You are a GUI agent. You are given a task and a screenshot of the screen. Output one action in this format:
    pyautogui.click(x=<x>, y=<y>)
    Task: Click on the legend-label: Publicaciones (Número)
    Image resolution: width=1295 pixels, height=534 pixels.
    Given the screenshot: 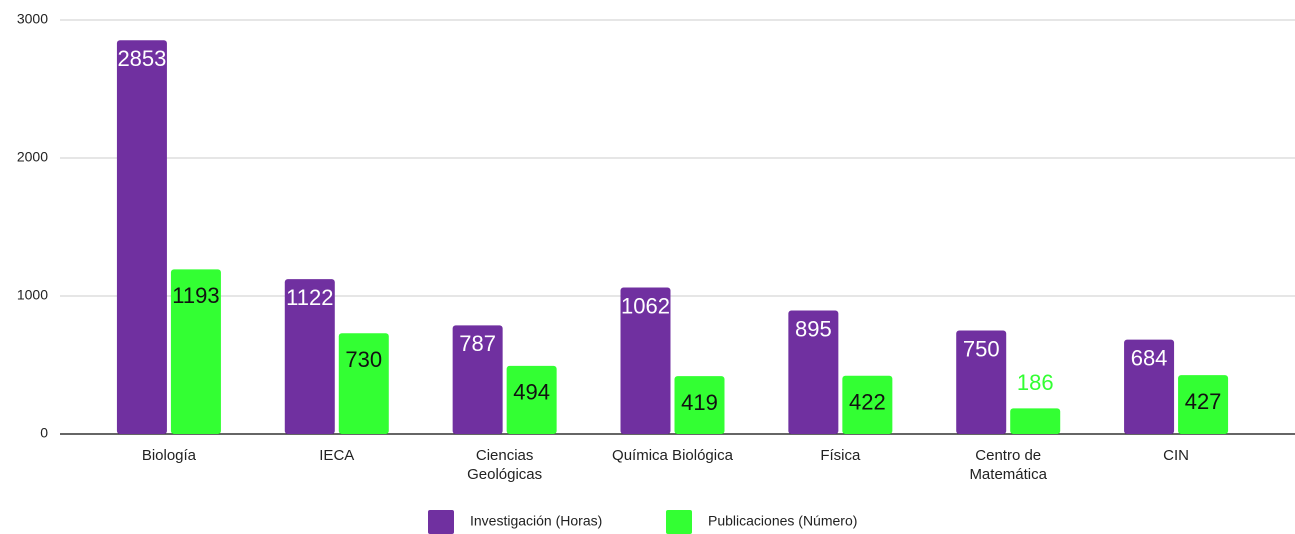 What is the action you would take?
    pyautogui.click(x=782, y=521)
    